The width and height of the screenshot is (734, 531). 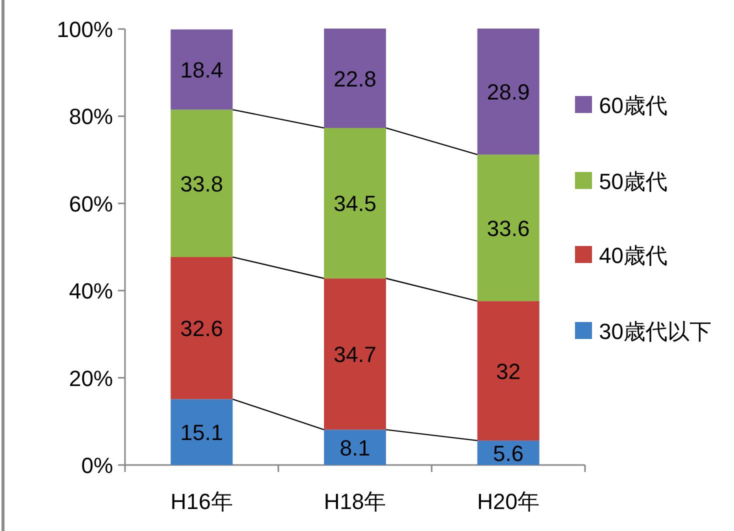 What do you see at coordinates (633, 181) in the screenshot?
I see `legend-label: 50歳代` at bounding box center [633, 181].